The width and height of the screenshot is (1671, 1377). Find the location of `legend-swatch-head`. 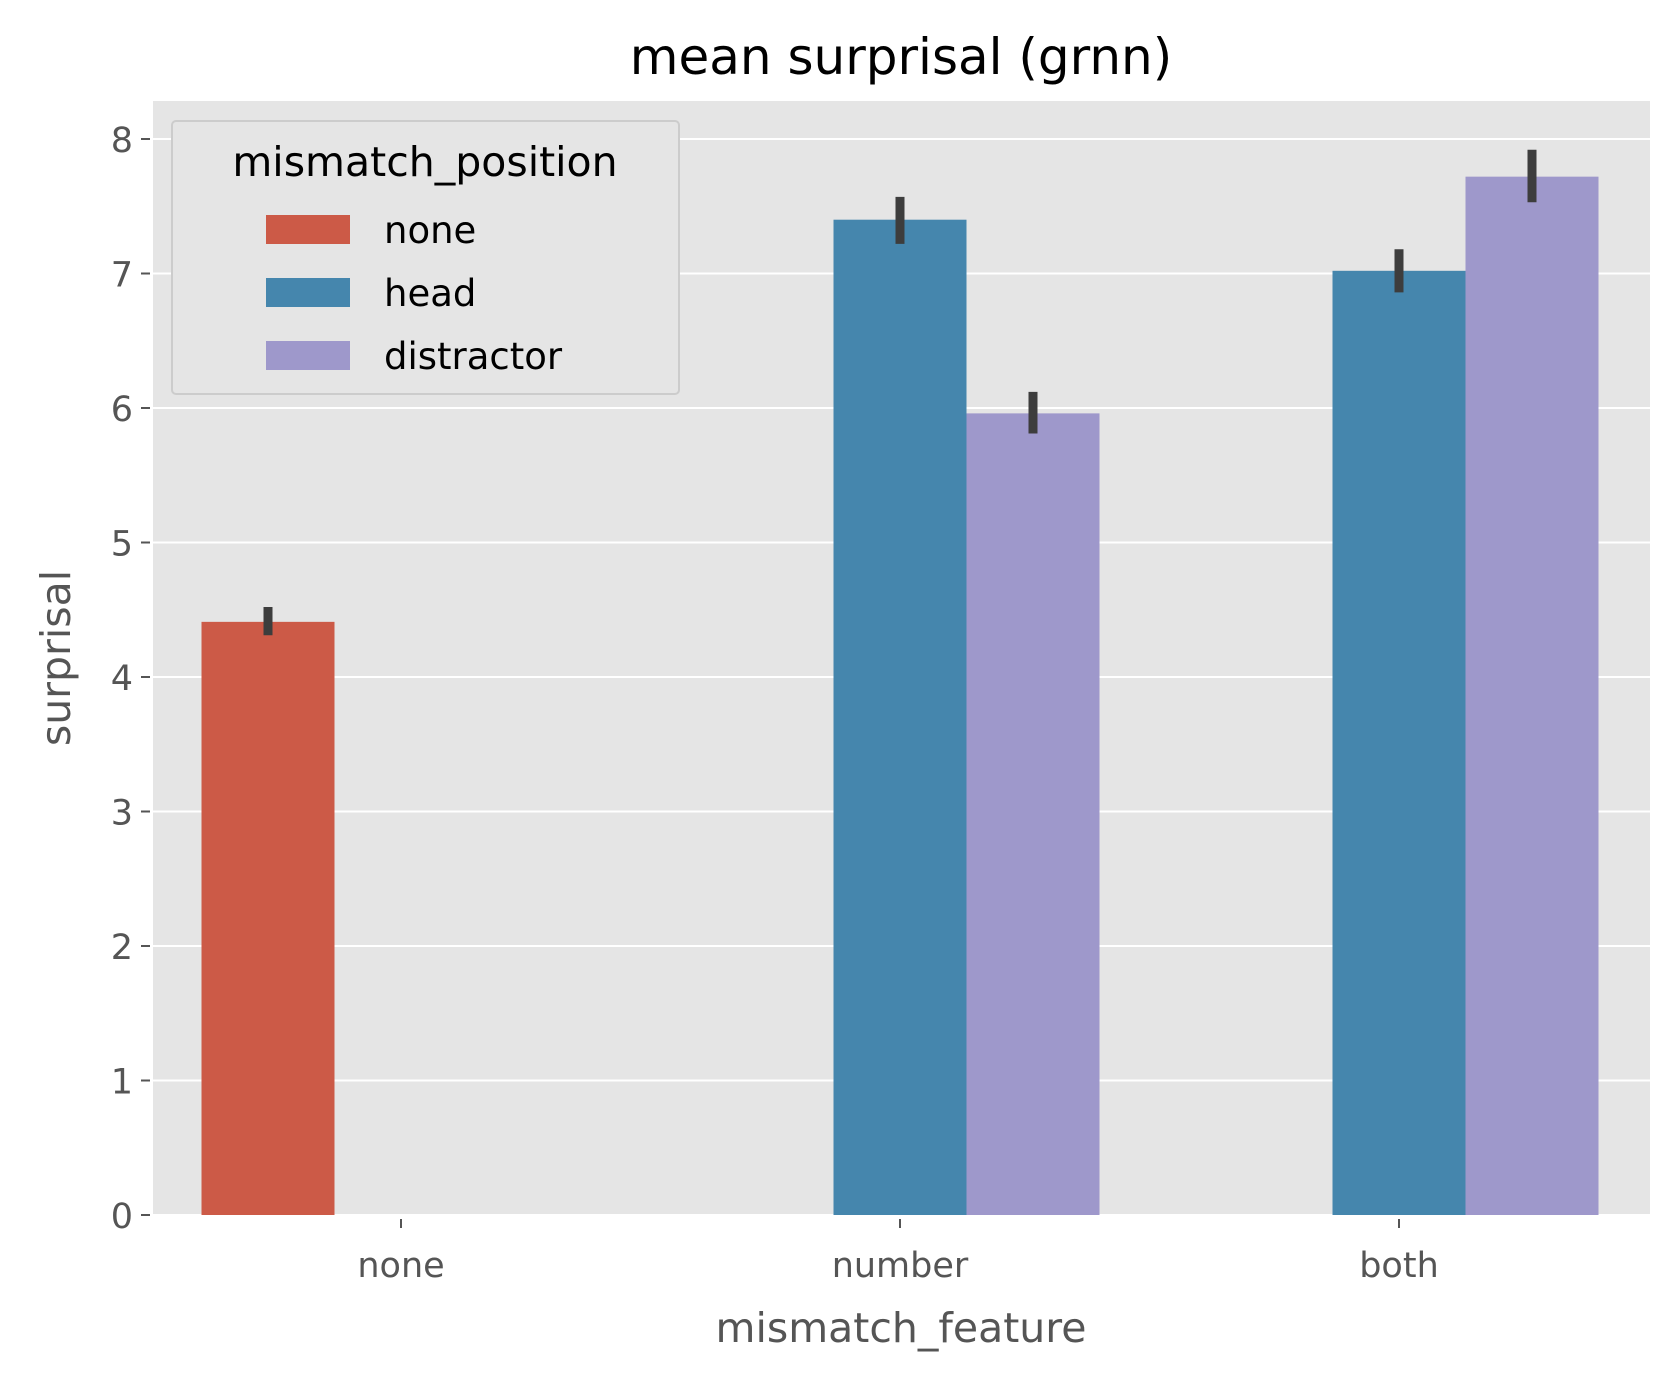

legend-swatch-head is located at coordinates (308, 292).